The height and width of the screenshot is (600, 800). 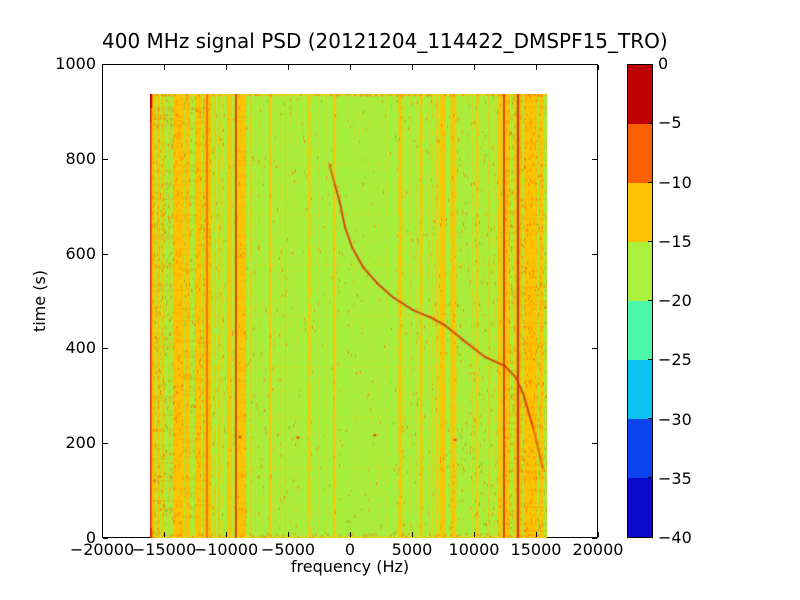 What do you see at coordinates (675, 241) in the screenshot?
I see `colorbar-tick-label: −15` at bounding box center [675, 241].